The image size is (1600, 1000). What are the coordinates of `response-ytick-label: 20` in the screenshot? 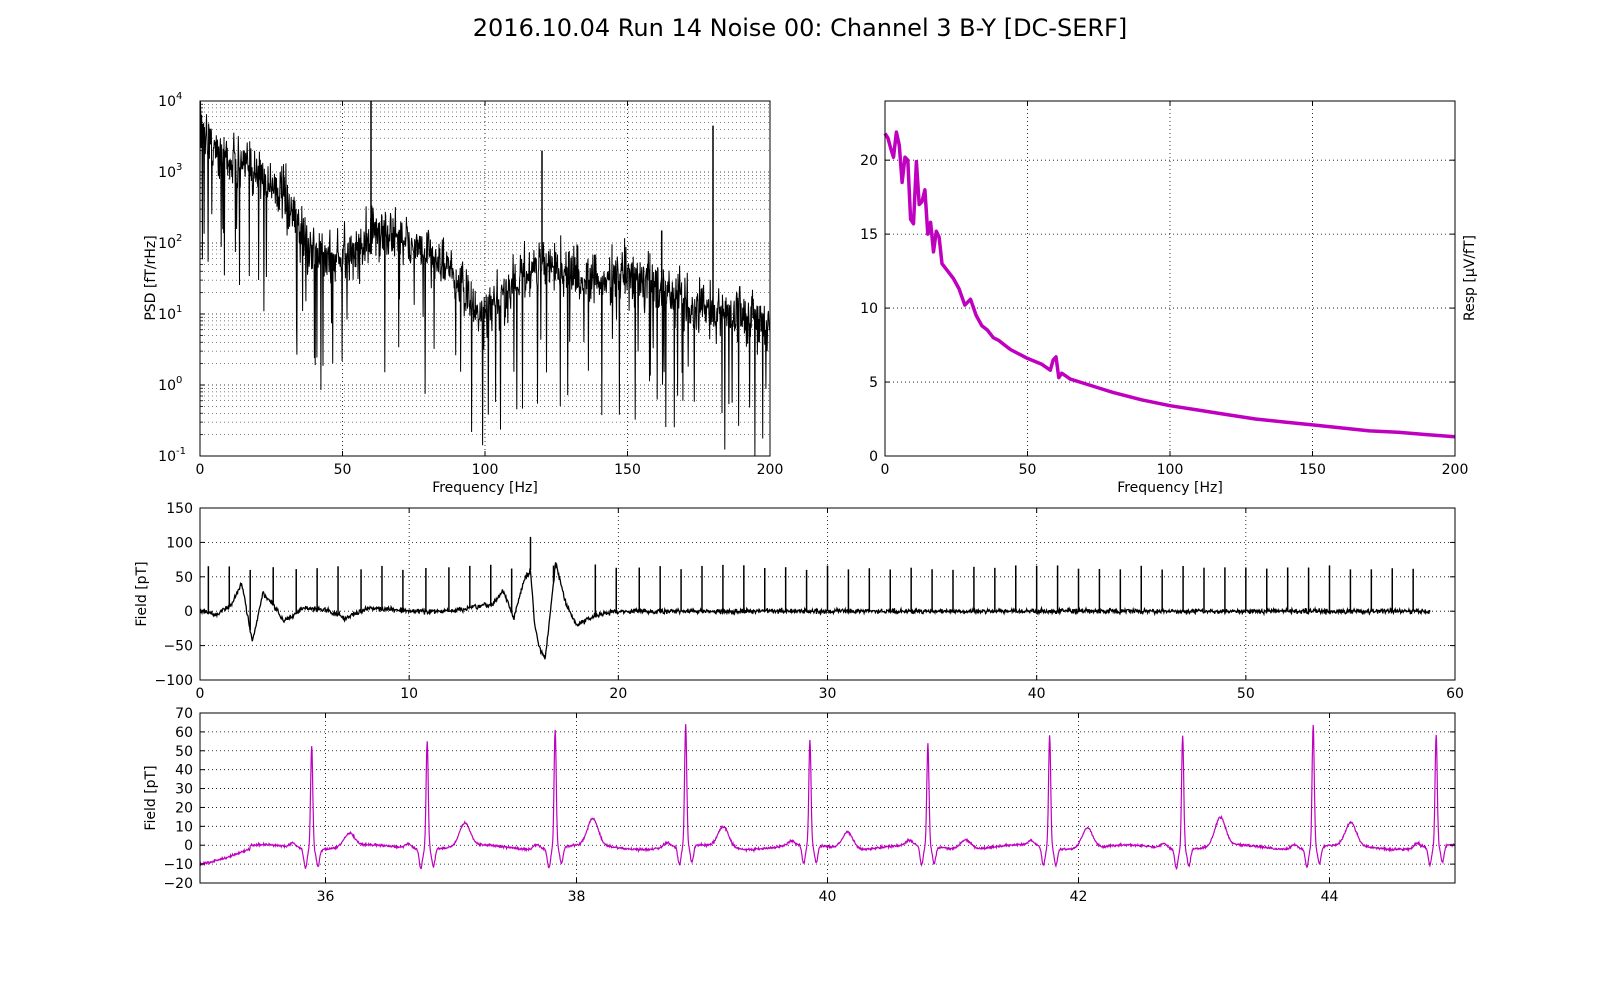 It's located at (869, 161).